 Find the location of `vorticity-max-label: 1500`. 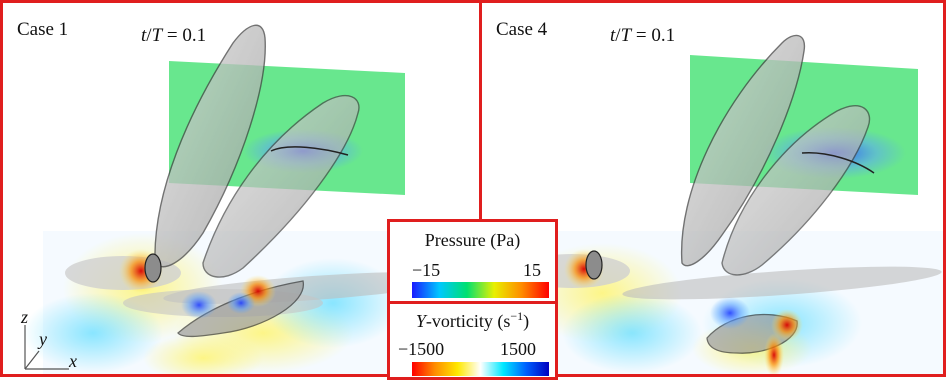

vorticity-max-label: 1500 is located at coordinates (518, 349).